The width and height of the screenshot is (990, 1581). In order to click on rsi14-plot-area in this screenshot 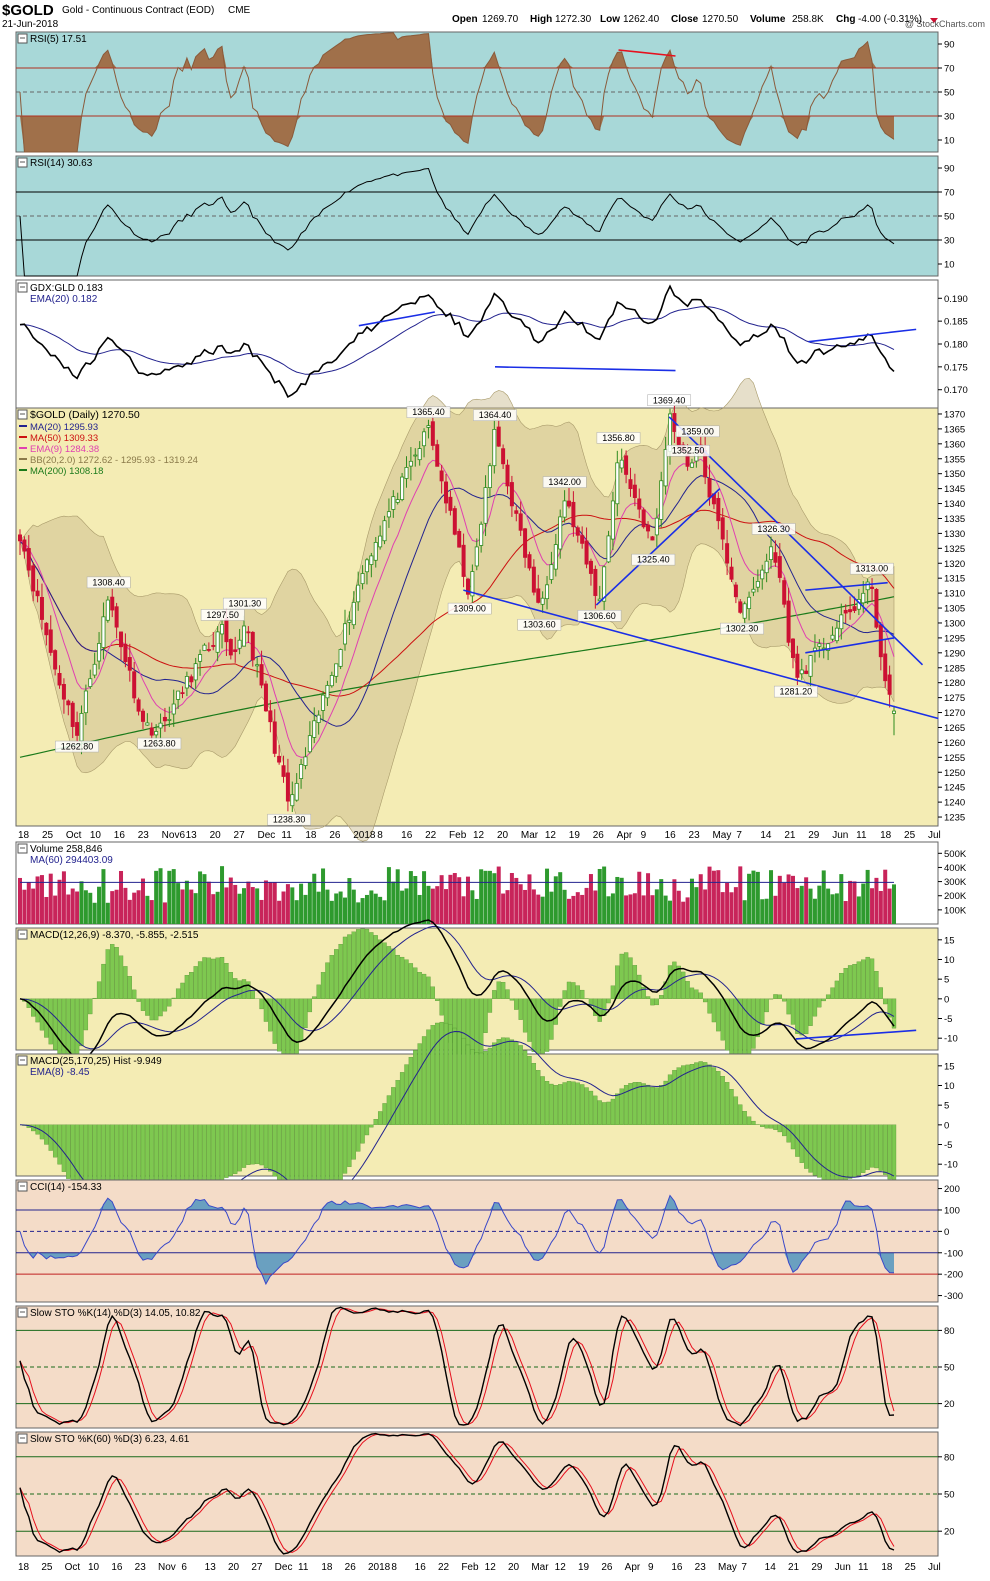, I will do `click(477, 216)`.